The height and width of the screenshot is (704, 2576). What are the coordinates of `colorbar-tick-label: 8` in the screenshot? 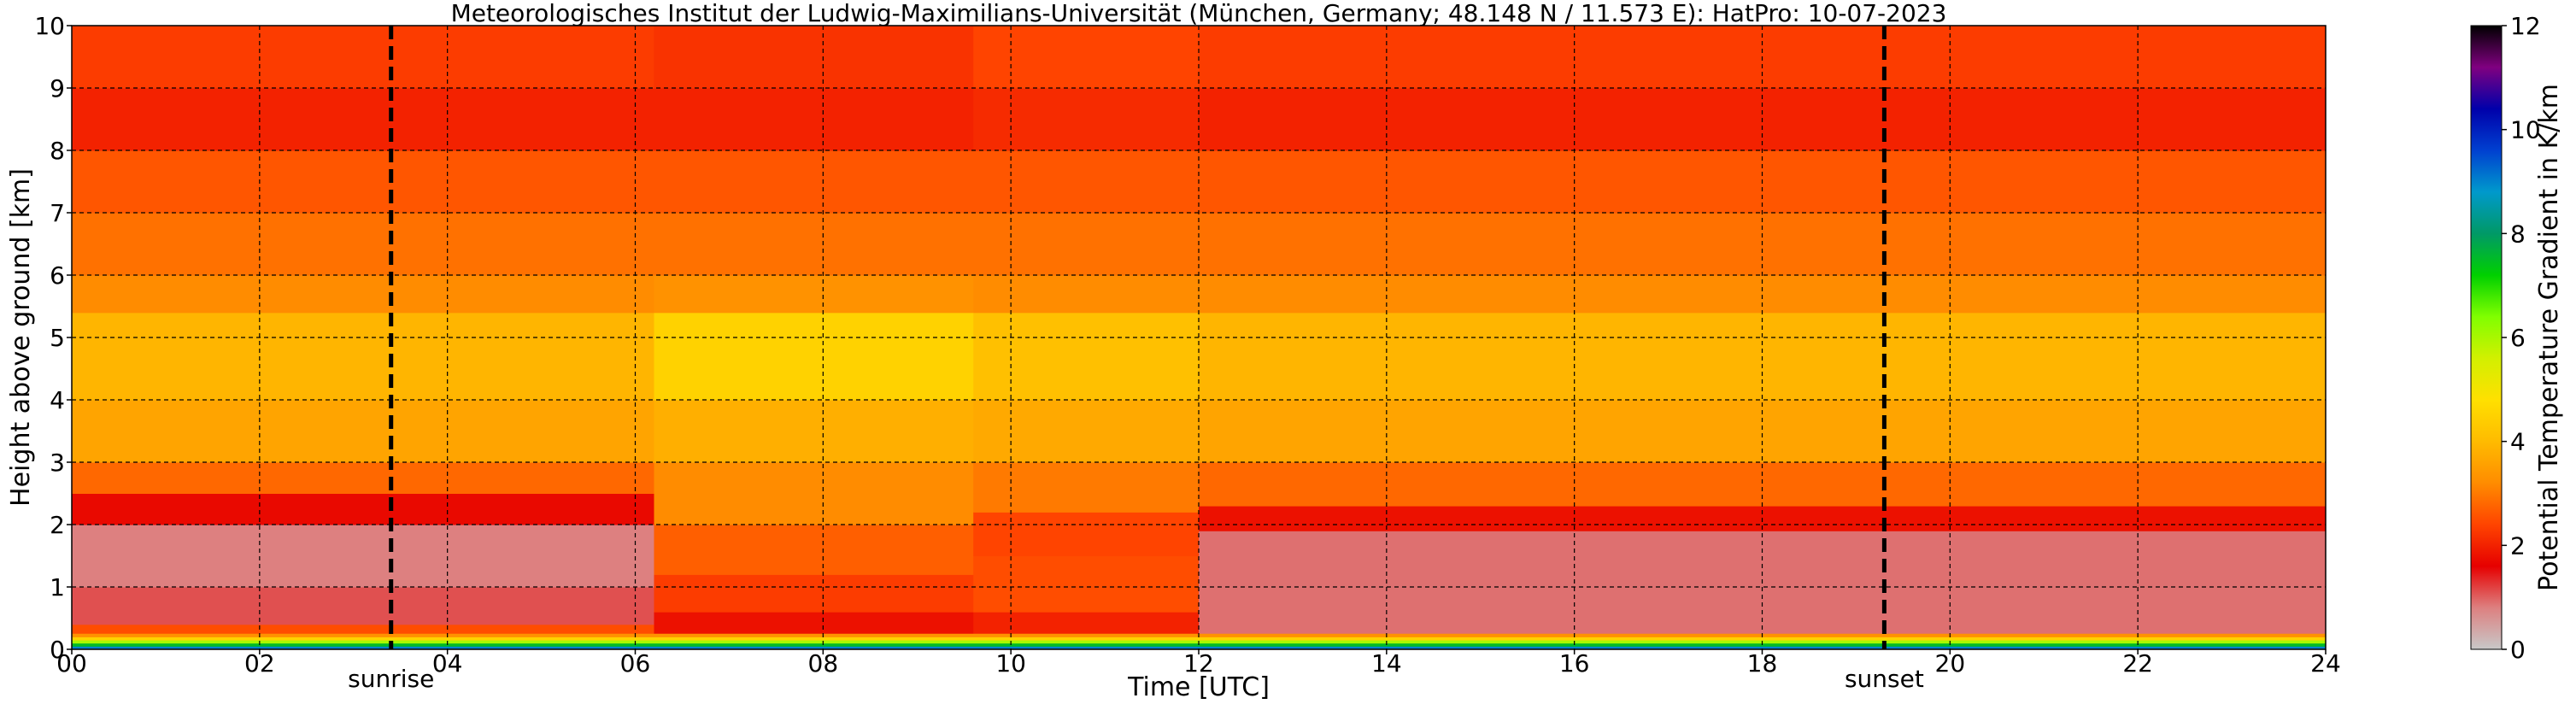 It's located at (2518, 234).